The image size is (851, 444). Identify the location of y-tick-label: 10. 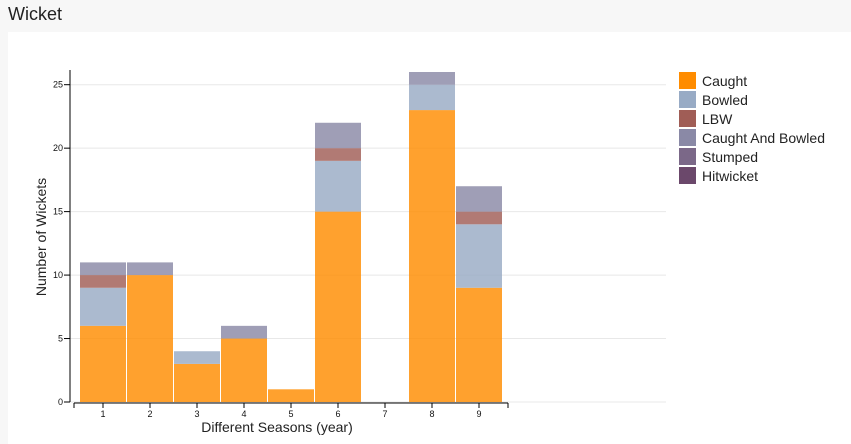
(58, 275).